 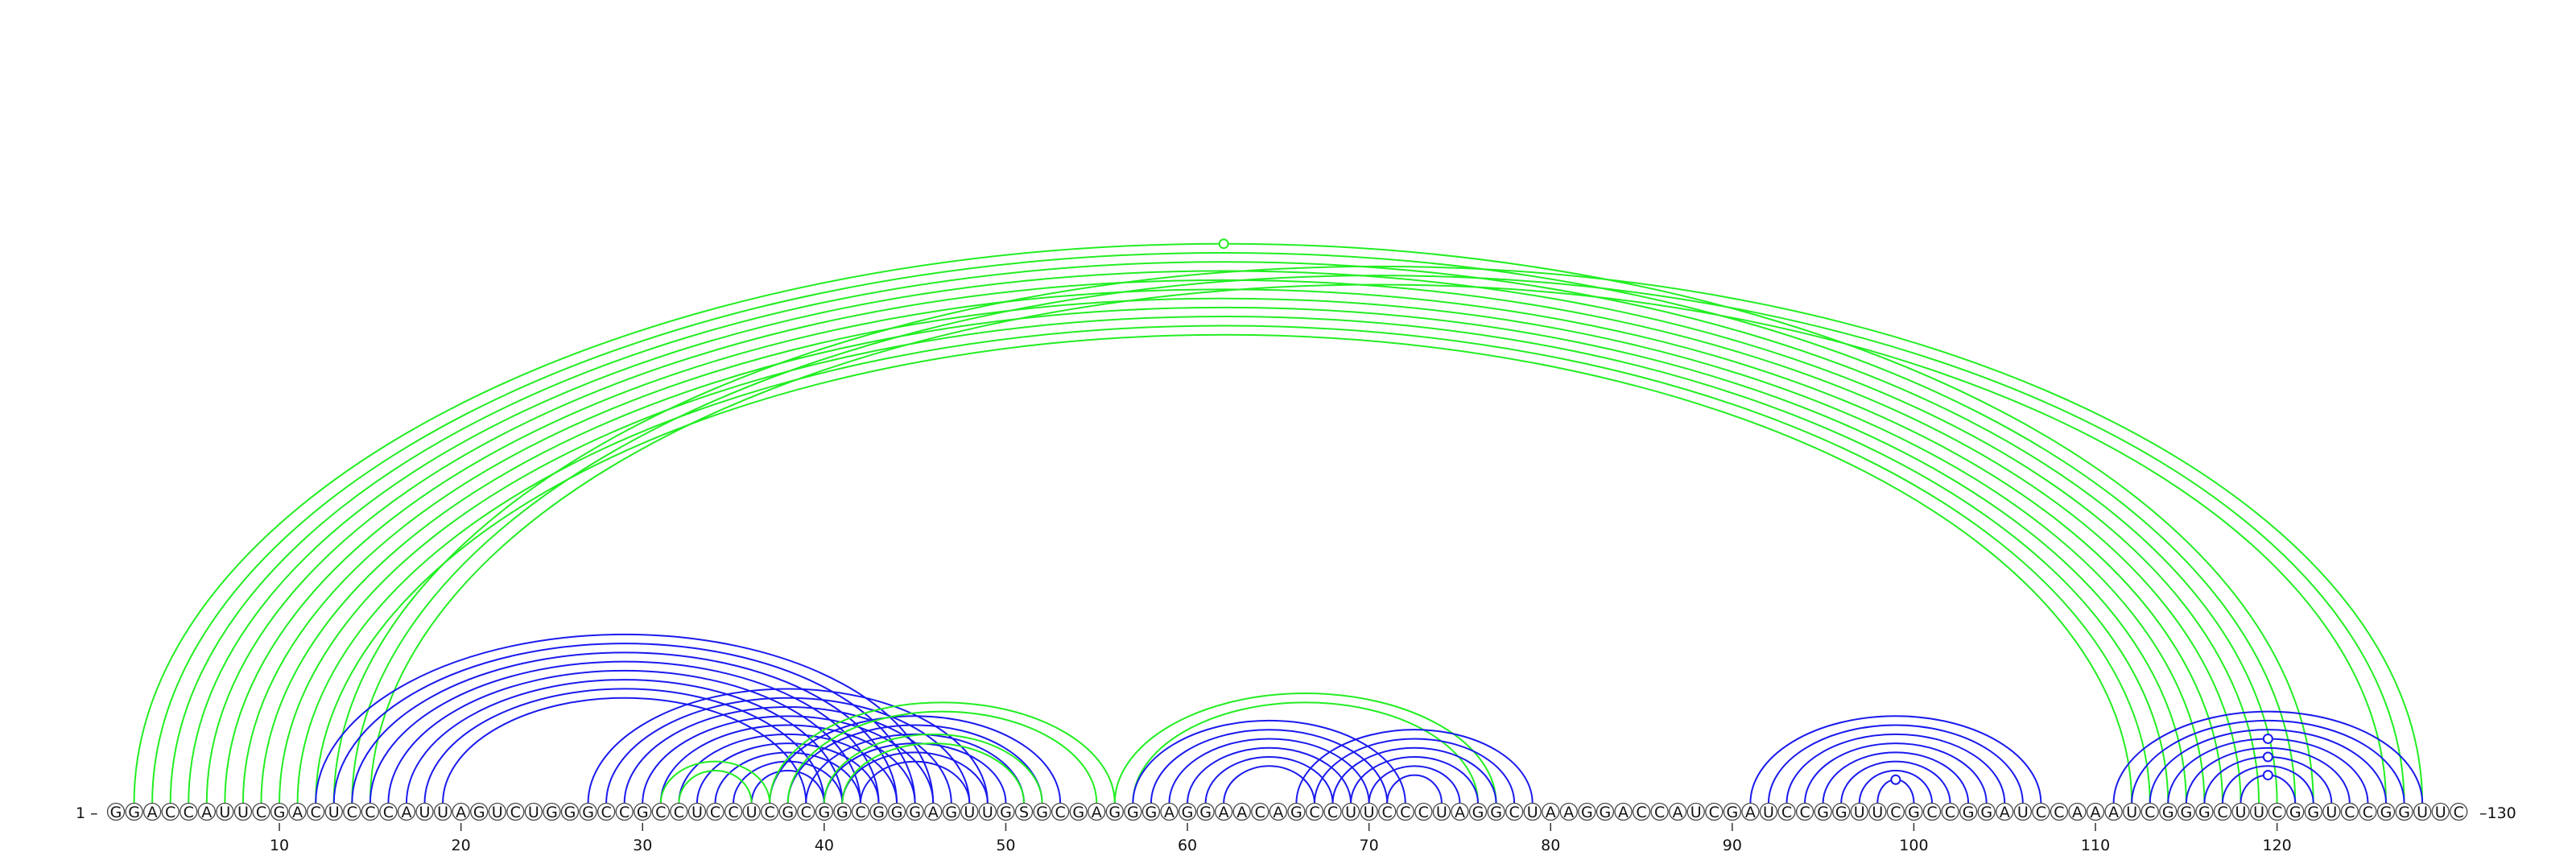 What do you see at coordinates (1024, 811) in the screenshot?
I see `nucleotide: S` at bounding box center [1024, 811].